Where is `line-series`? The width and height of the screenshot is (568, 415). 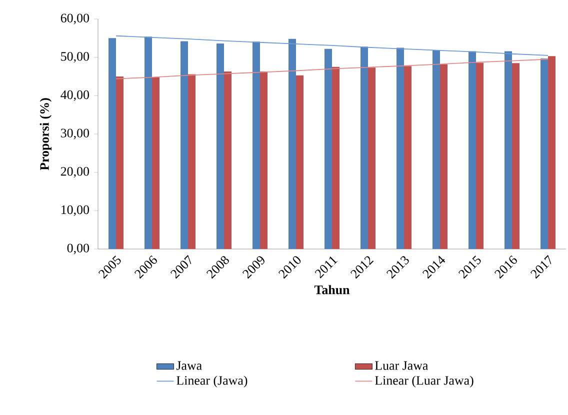
line-series is located at coordinates (332, 69).